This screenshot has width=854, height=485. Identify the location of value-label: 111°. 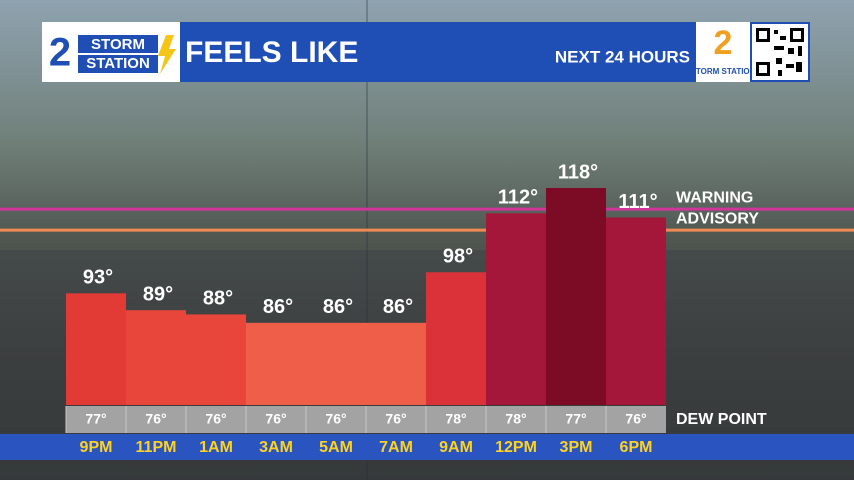
(637, 202).